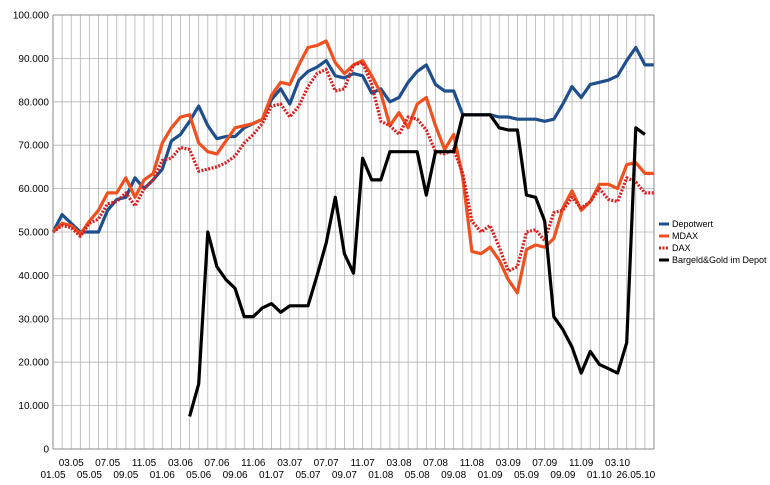 The height and width of the screenshot is (485, 770). What do you see at coordinates (33, 406) in the screenshot?
I see `y-tick-label: 10.000` at bounding box center [33, 406].